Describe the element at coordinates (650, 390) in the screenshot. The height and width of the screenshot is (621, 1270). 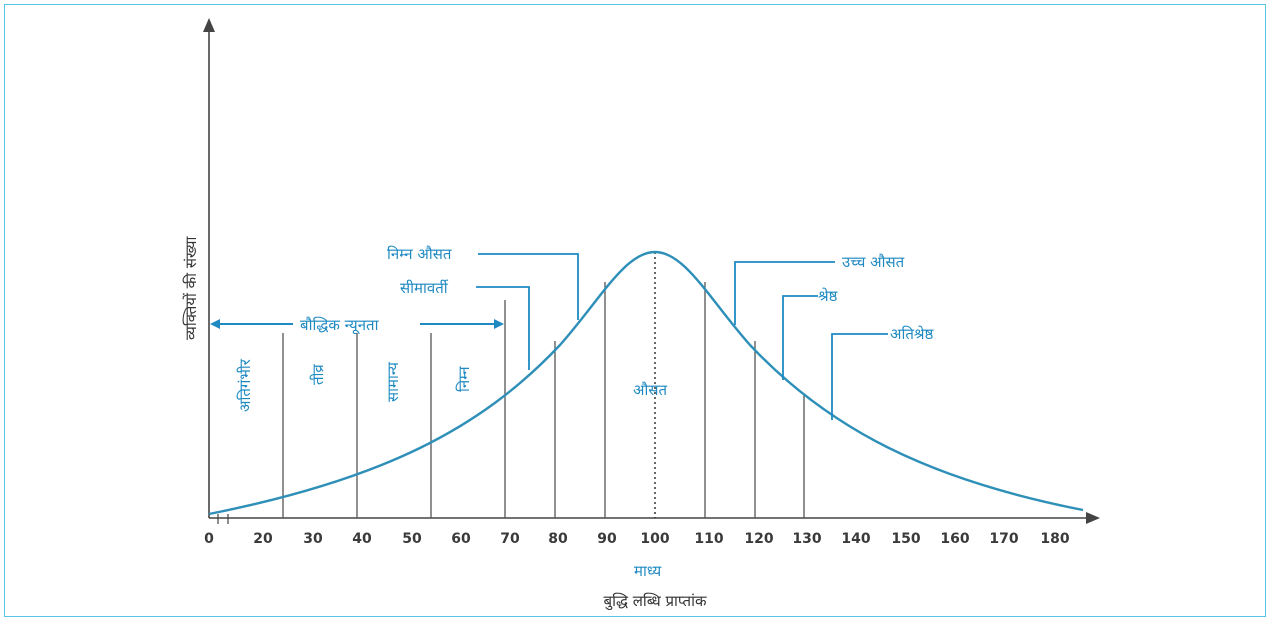
I see `label-average: औसत` at that location.